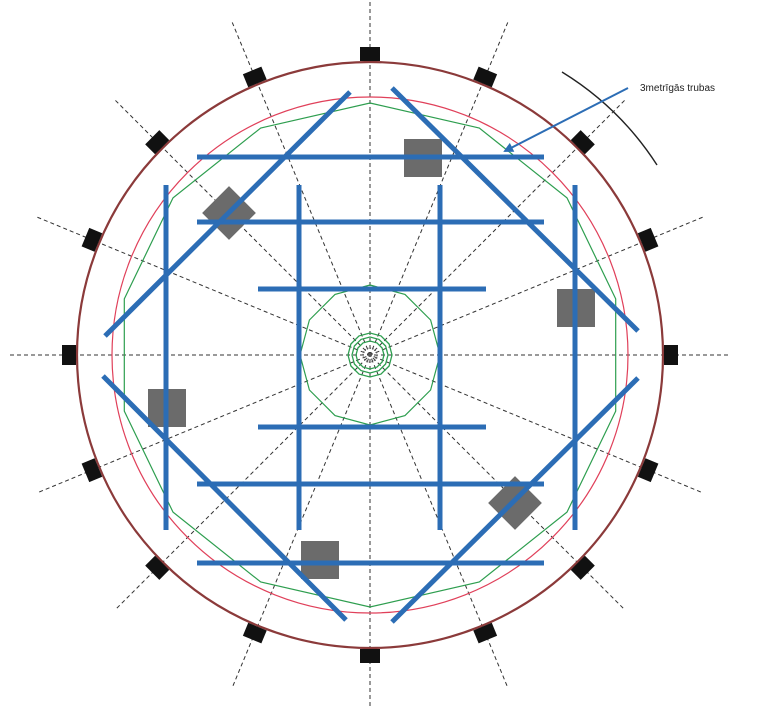 This screenshot has width=758, height=707. I want to click on center-dot, so click(370, 355).